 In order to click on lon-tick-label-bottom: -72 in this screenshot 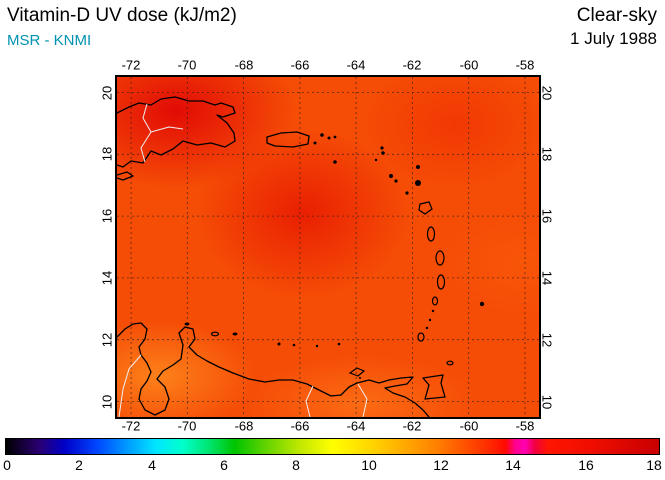, I will do `click(131, 426)`.